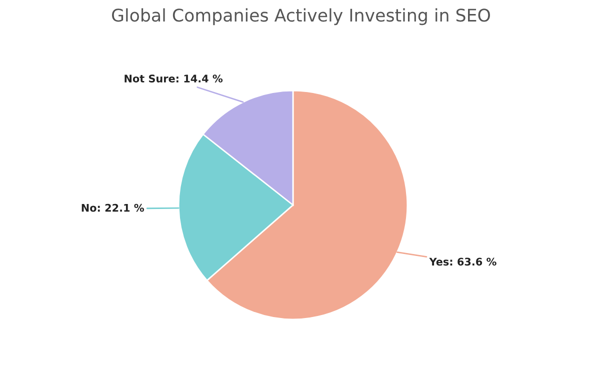  I want to click on chart-title: Global Companies Actively Investing in SEO, so click(301, 17).